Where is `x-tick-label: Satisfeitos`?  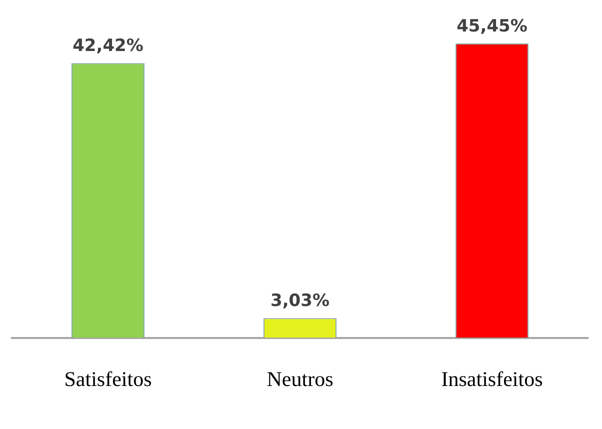 x-tick-label: Satisfeitos is located at coordinates (108, 378).